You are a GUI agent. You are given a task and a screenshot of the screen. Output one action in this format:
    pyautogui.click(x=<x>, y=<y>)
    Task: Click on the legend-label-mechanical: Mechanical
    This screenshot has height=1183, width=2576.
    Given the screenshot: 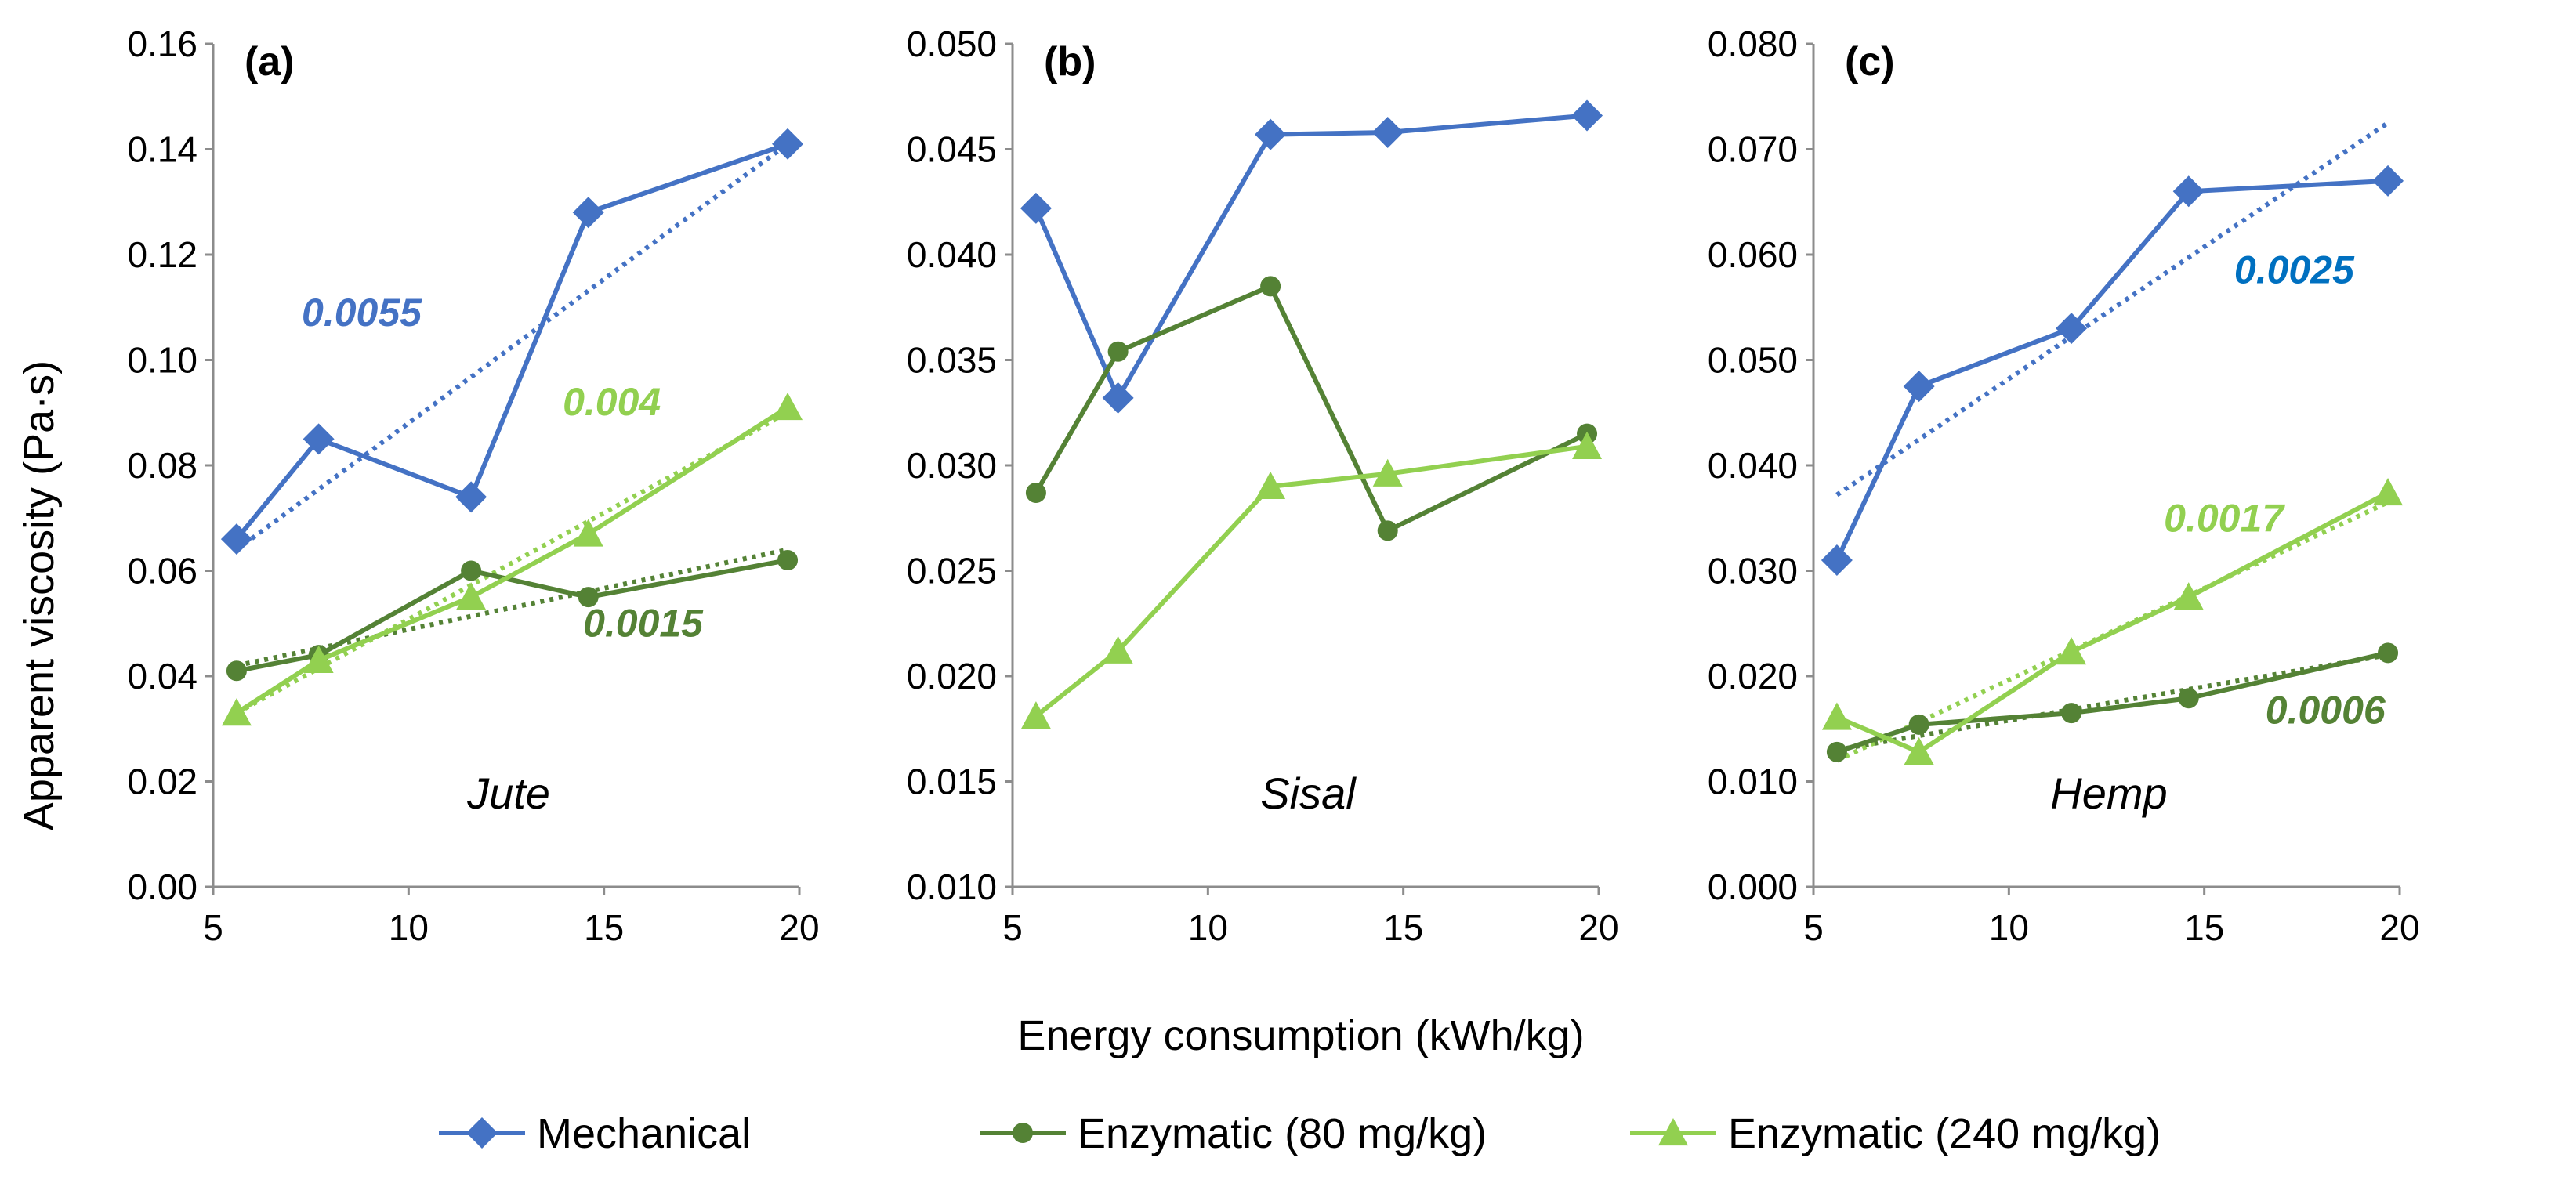 What is the action you would take?
    pyautogui.click(x=644, y=1133)
    